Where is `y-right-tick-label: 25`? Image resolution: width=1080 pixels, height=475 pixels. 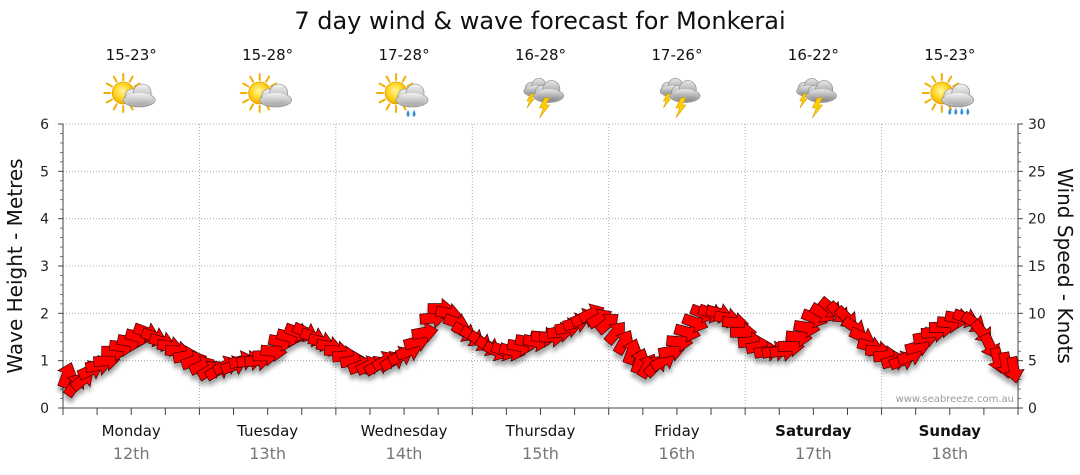
y-right-tick-label: 25 is located at coordinates (1037, 172).